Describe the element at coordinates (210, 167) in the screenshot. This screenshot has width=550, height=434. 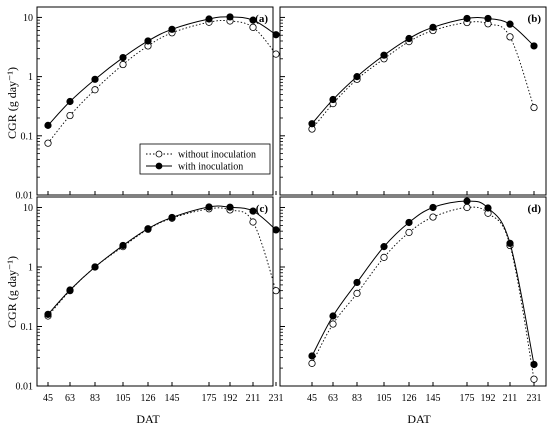
I see `legend-label: with inoculation` at that location.